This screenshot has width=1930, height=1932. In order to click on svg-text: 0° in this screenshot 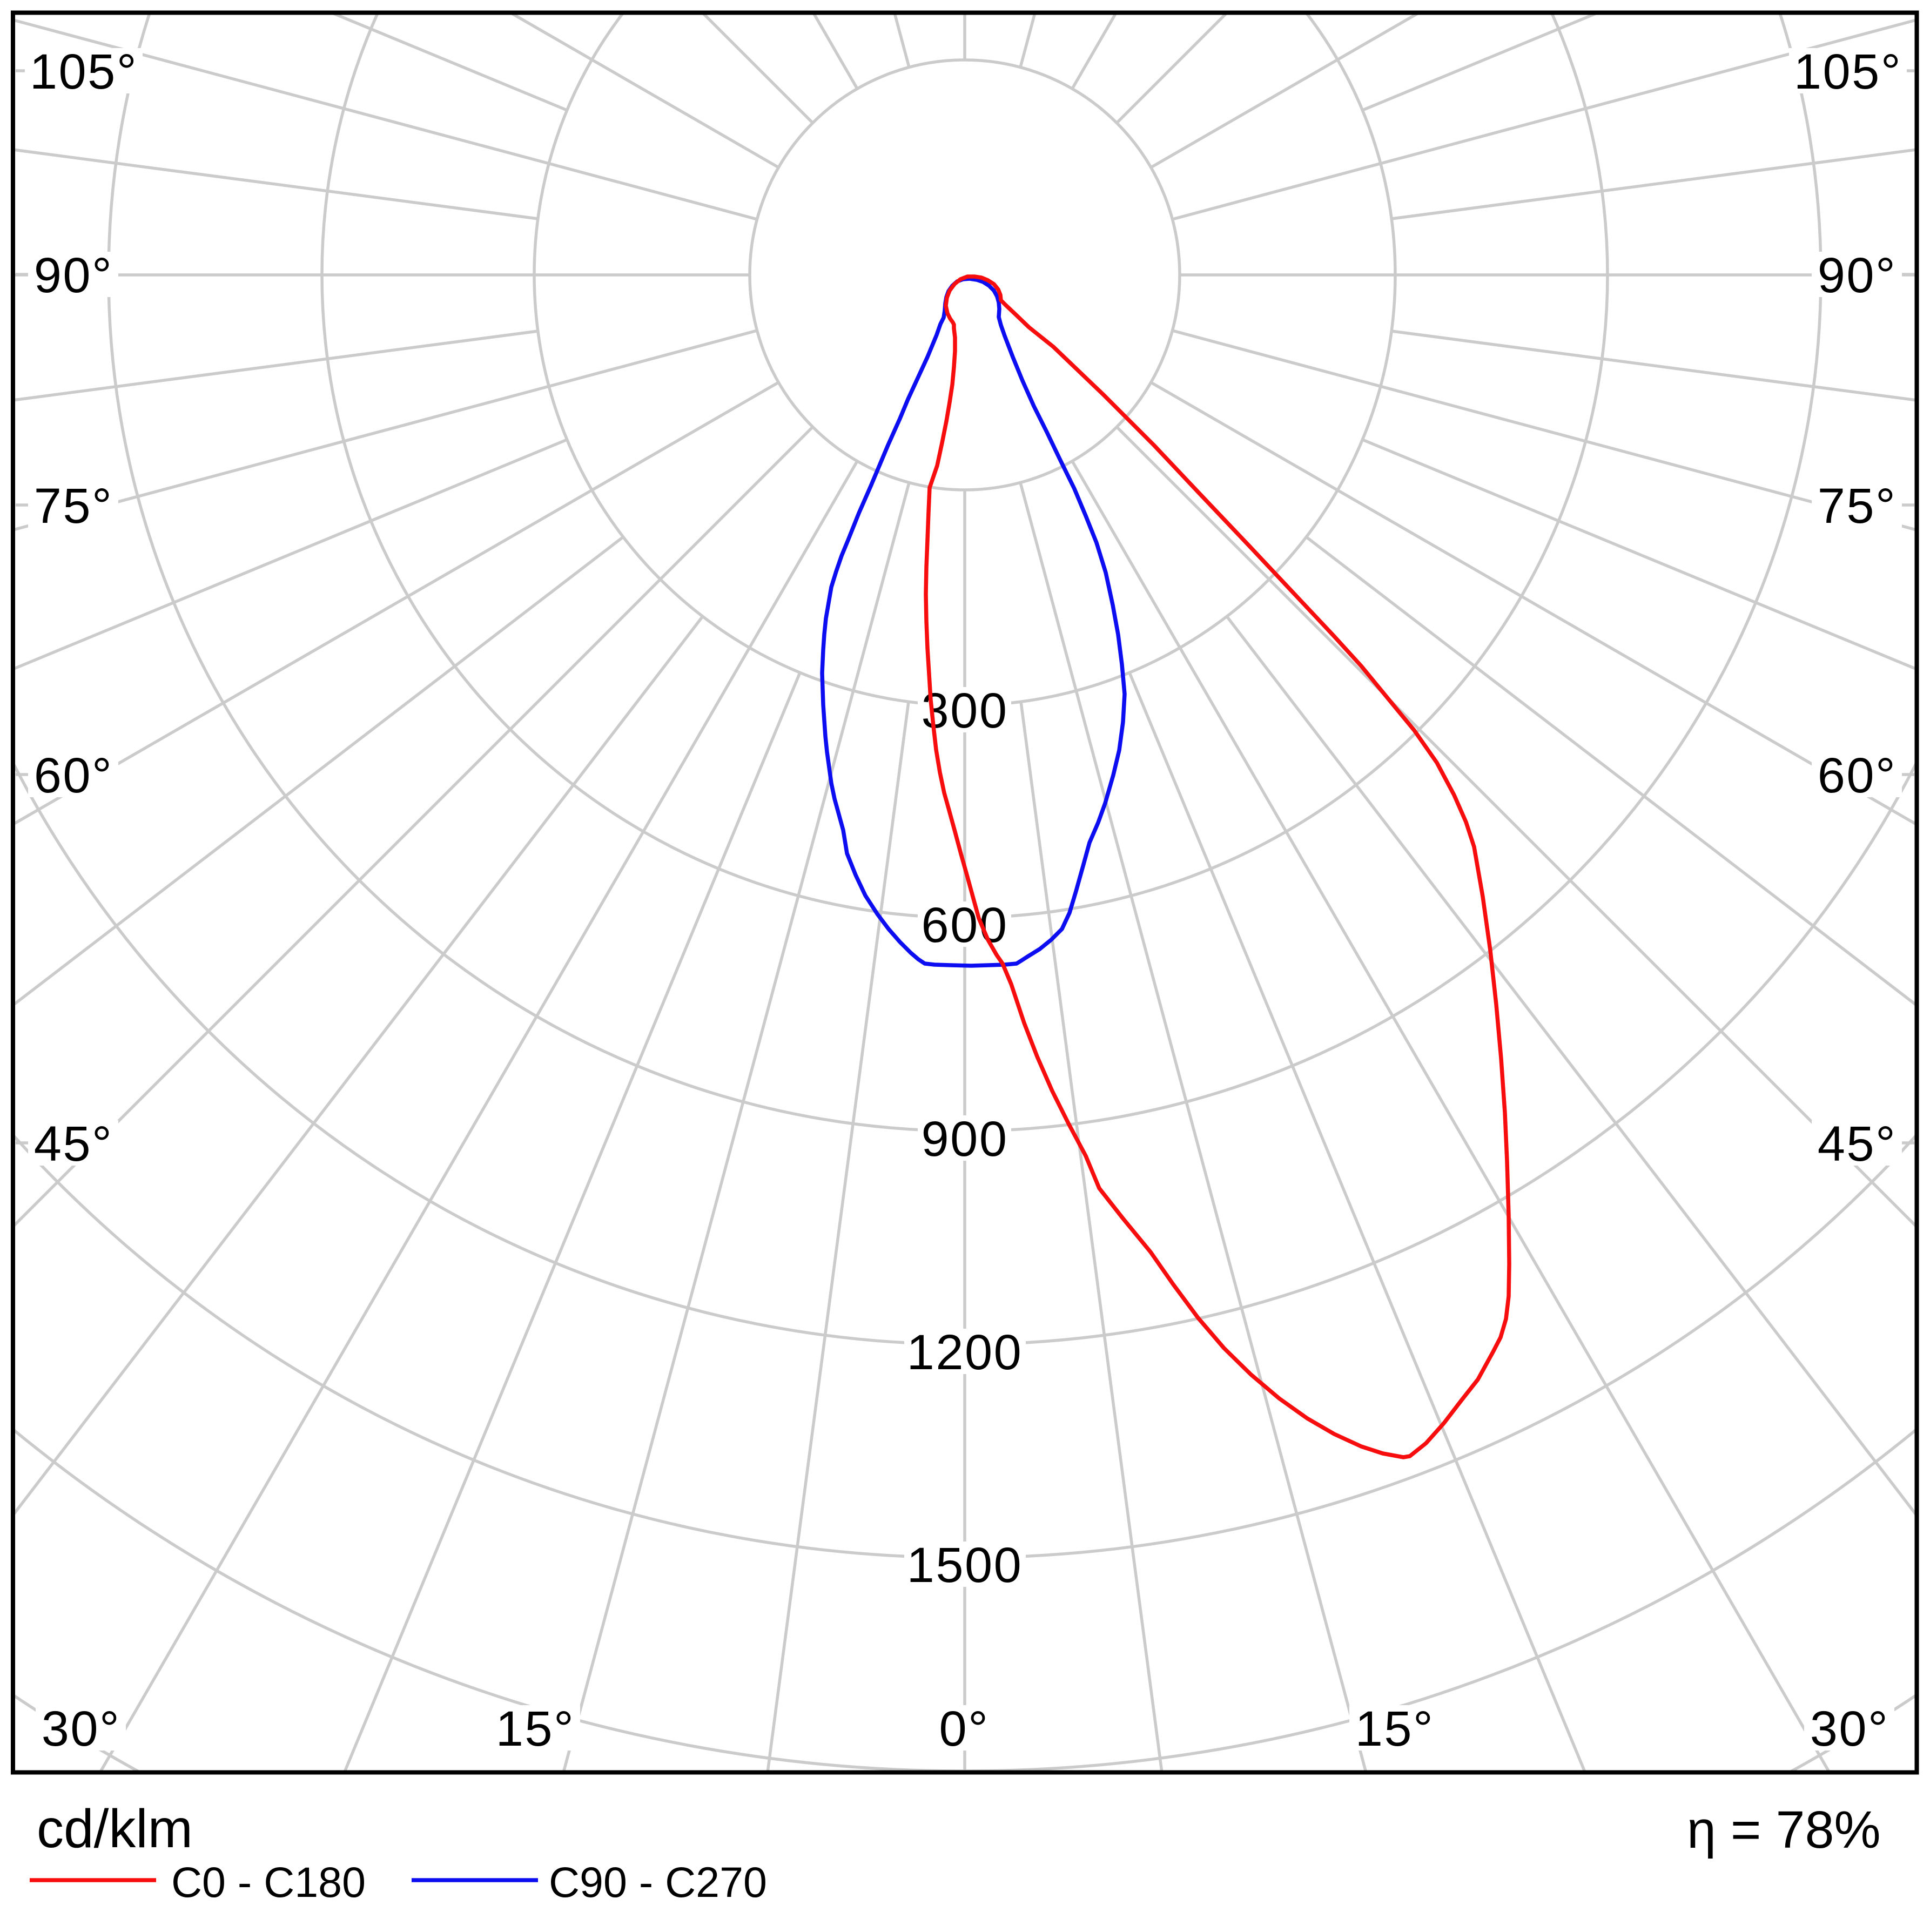, I will do `click(964, 1728)`.